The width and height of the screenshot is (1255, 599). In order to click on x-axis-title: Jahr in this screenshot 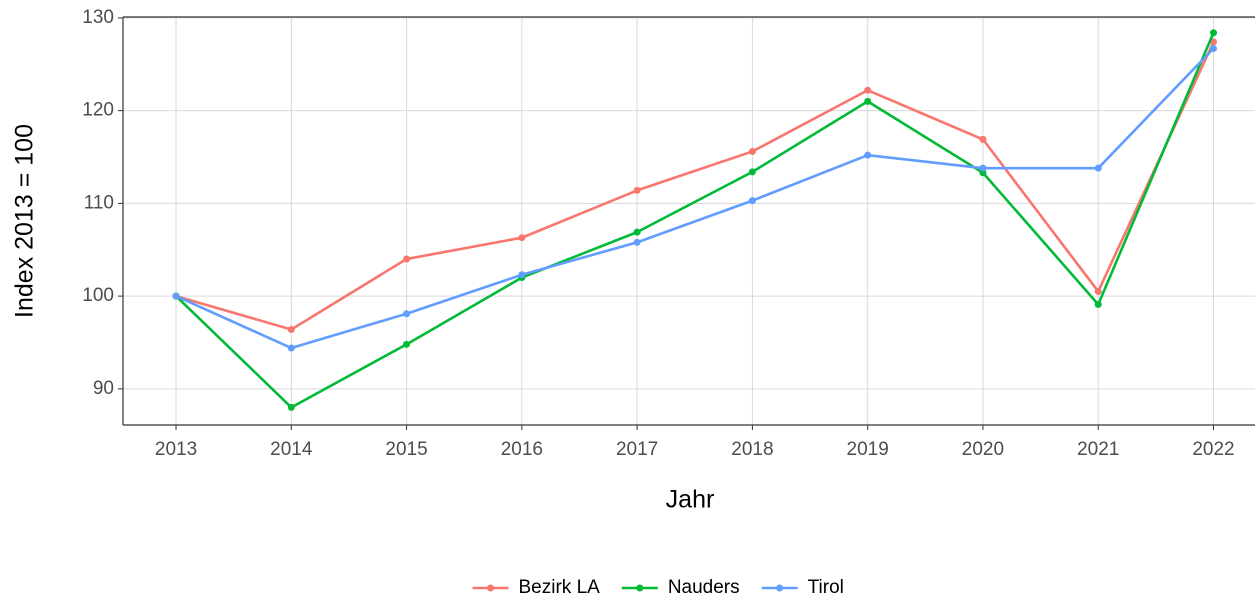, I will do `click(690, 500)`.